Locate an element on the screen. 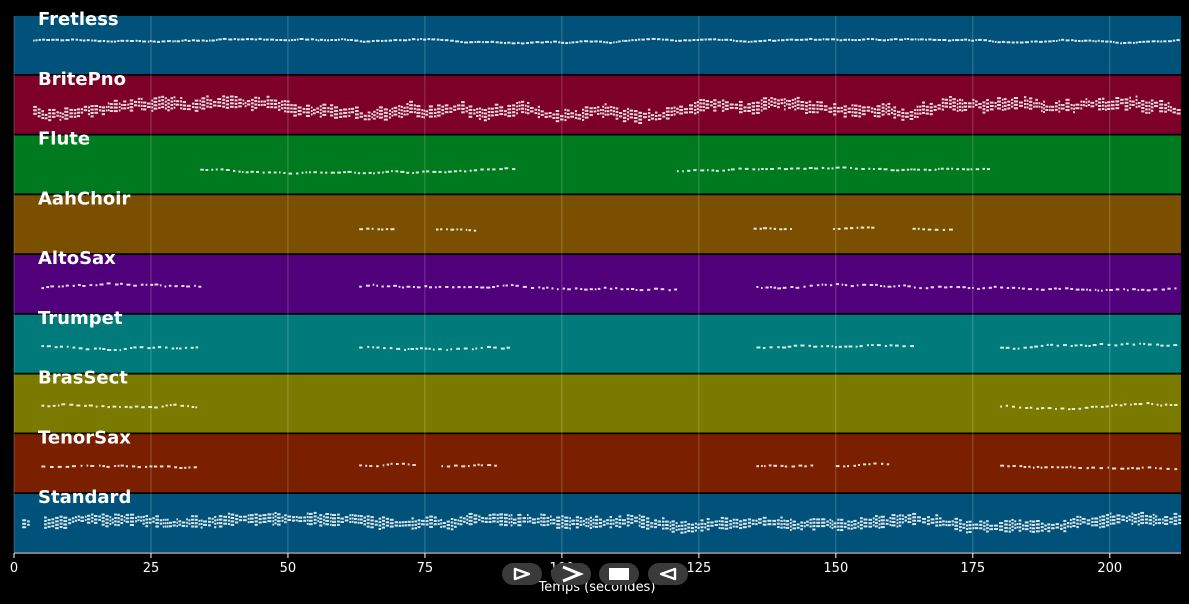  back-button is located at coordinates (668, 574).